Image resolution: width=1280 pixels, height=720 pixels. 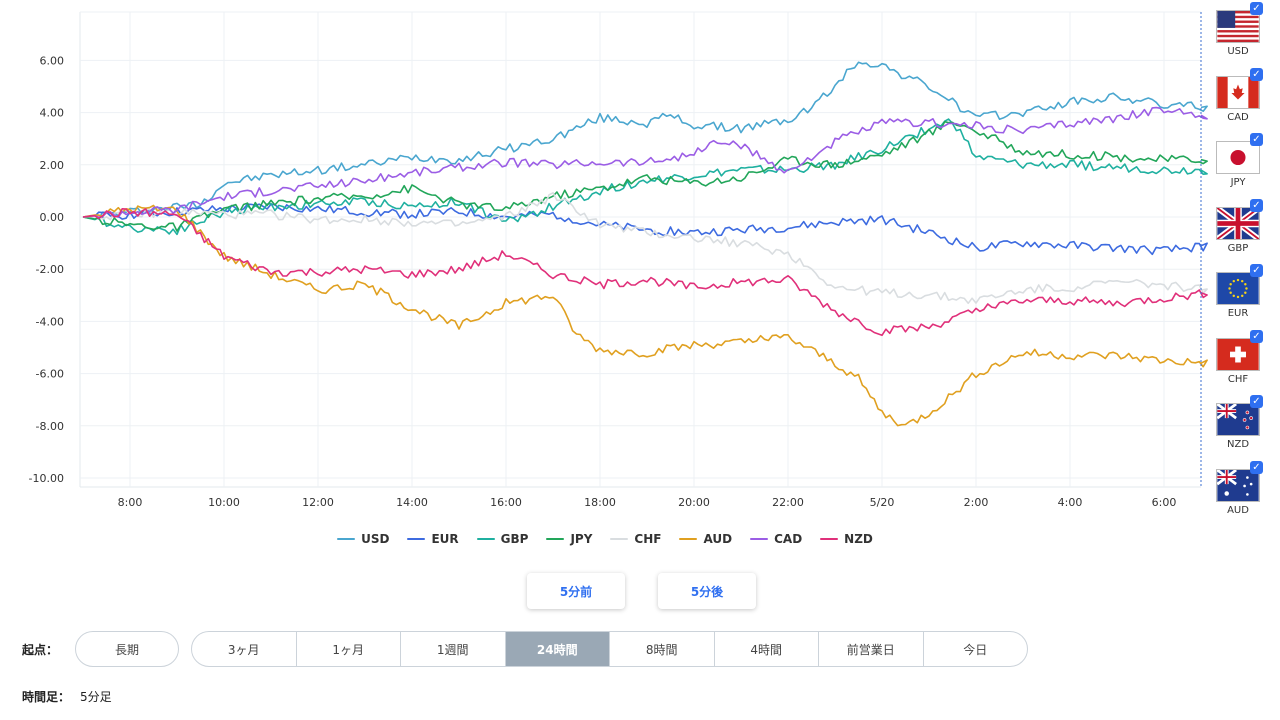 I want to click on start-option-button: 今日, so click(x=975, y=649).